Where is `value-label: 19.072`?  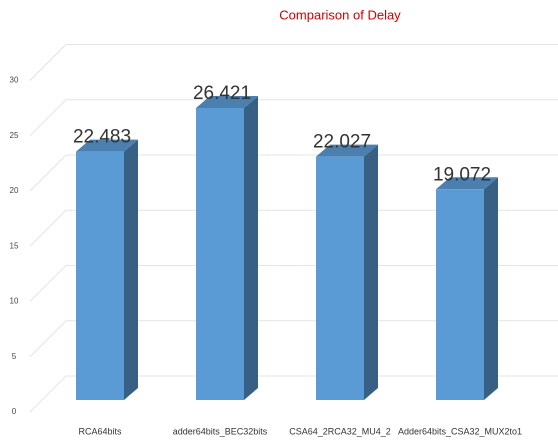 value-label: 19.072 is located at coordinates (462, 174).